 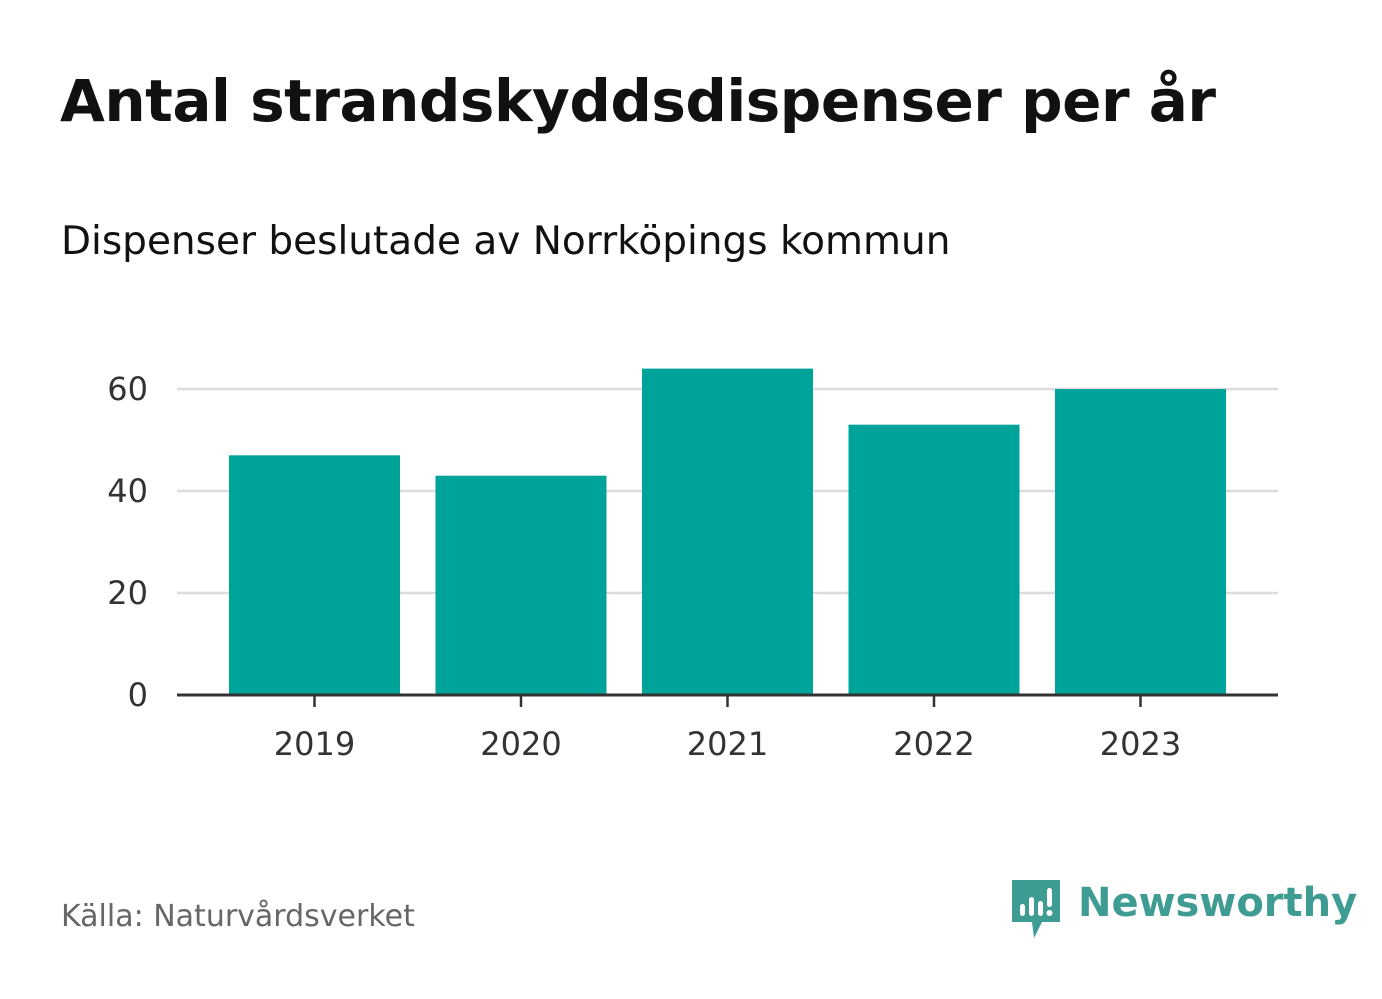 What do you see at coordinates (127, 389) in the screenshot?
I see `y-tick-label: 60` at bounding box center [127, 389].